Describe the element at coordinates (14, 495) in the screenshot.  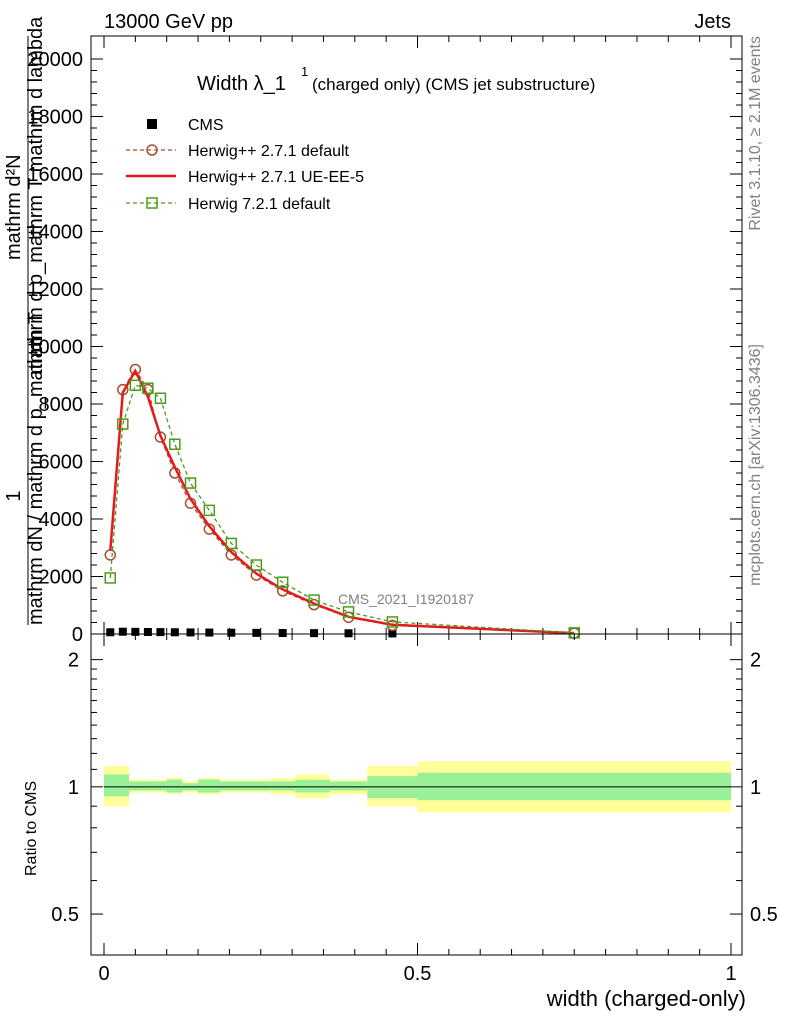
I see `ylabel-fraction-numerator: 1` at that location.